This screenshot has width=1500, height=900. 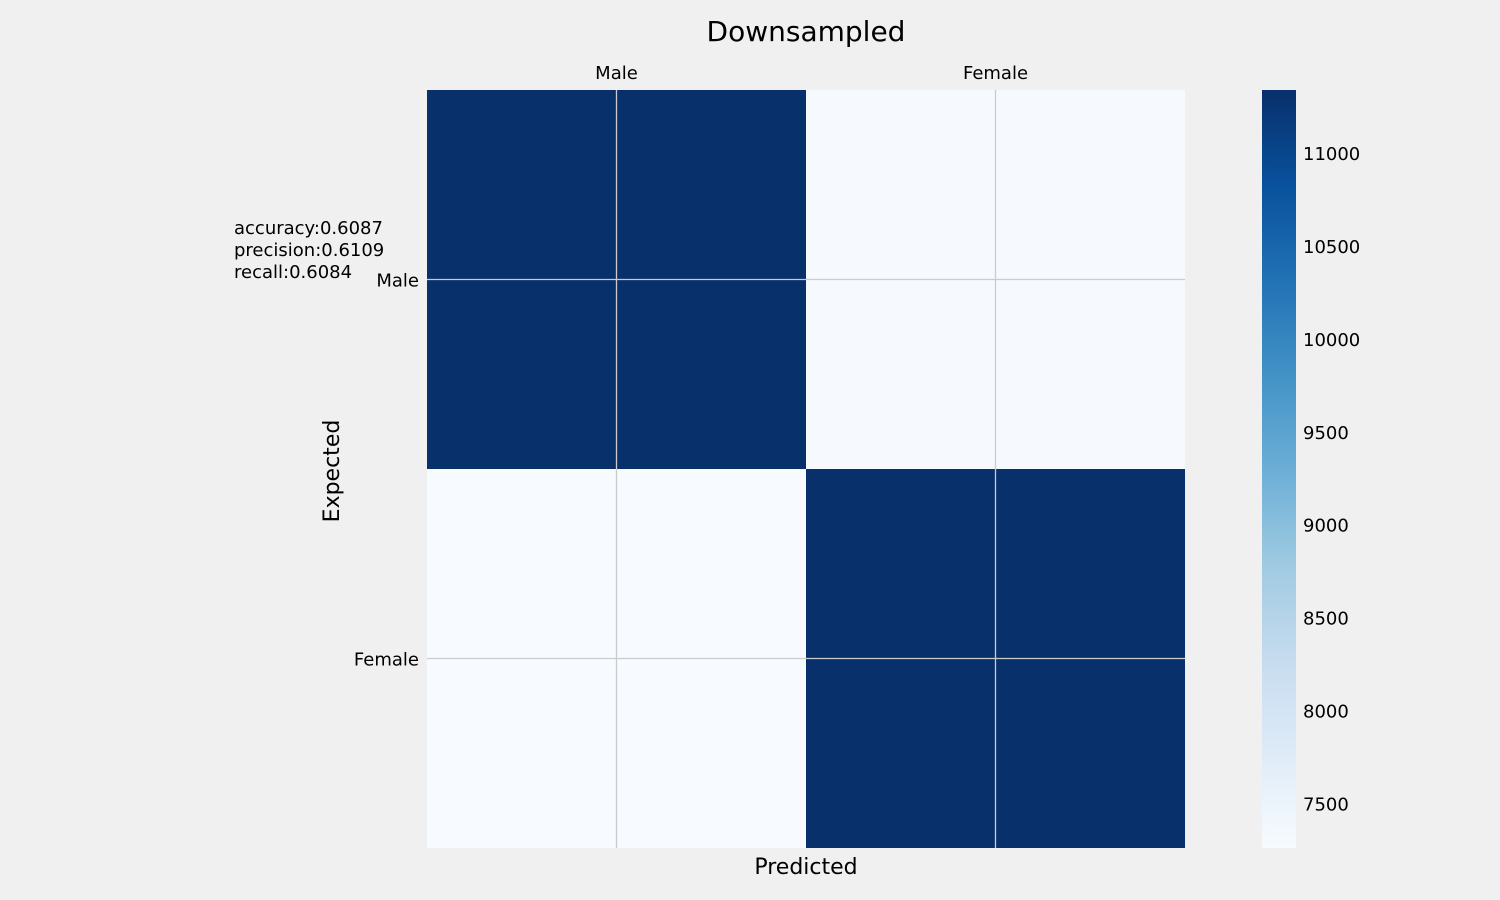 I want to click on colorbar-tick-label: 7500, so click(x=1326, y=804).